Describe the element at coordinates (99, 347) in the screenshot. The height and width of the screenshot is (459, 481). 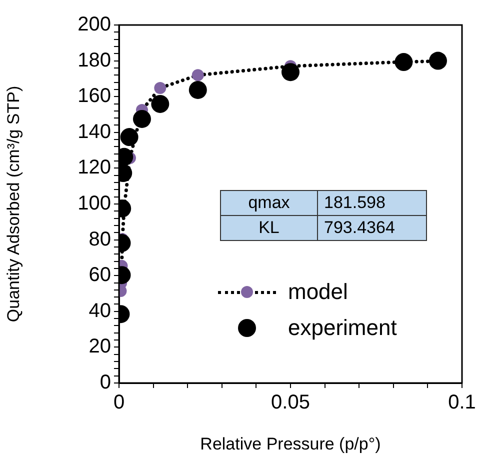
I see `y-tick-label: 20` at that location.